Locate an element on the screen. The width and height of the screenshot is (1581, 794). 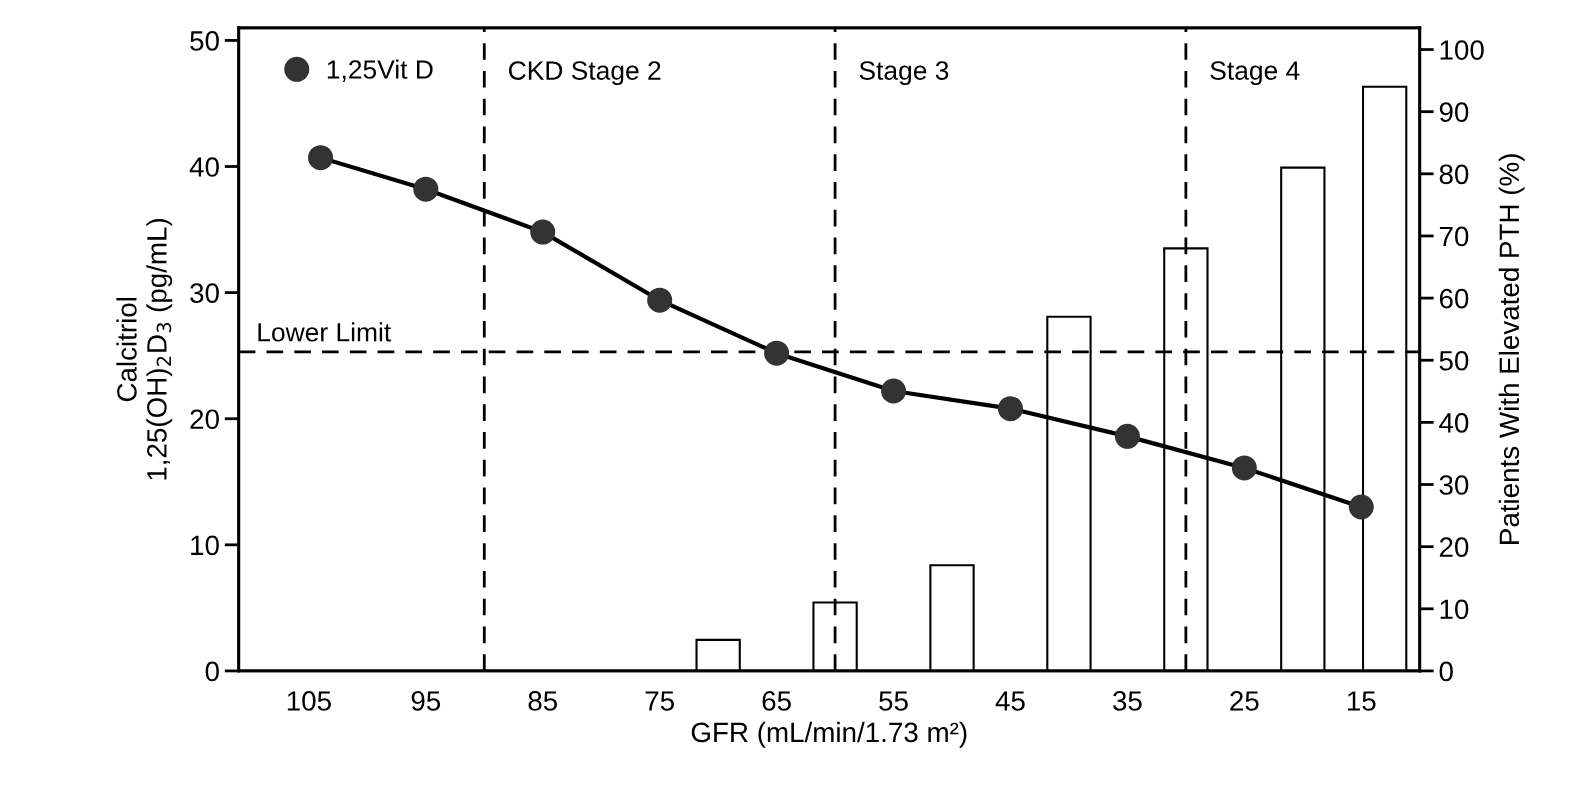
x-tick-label: 65 is located at coordinates (776, 701).